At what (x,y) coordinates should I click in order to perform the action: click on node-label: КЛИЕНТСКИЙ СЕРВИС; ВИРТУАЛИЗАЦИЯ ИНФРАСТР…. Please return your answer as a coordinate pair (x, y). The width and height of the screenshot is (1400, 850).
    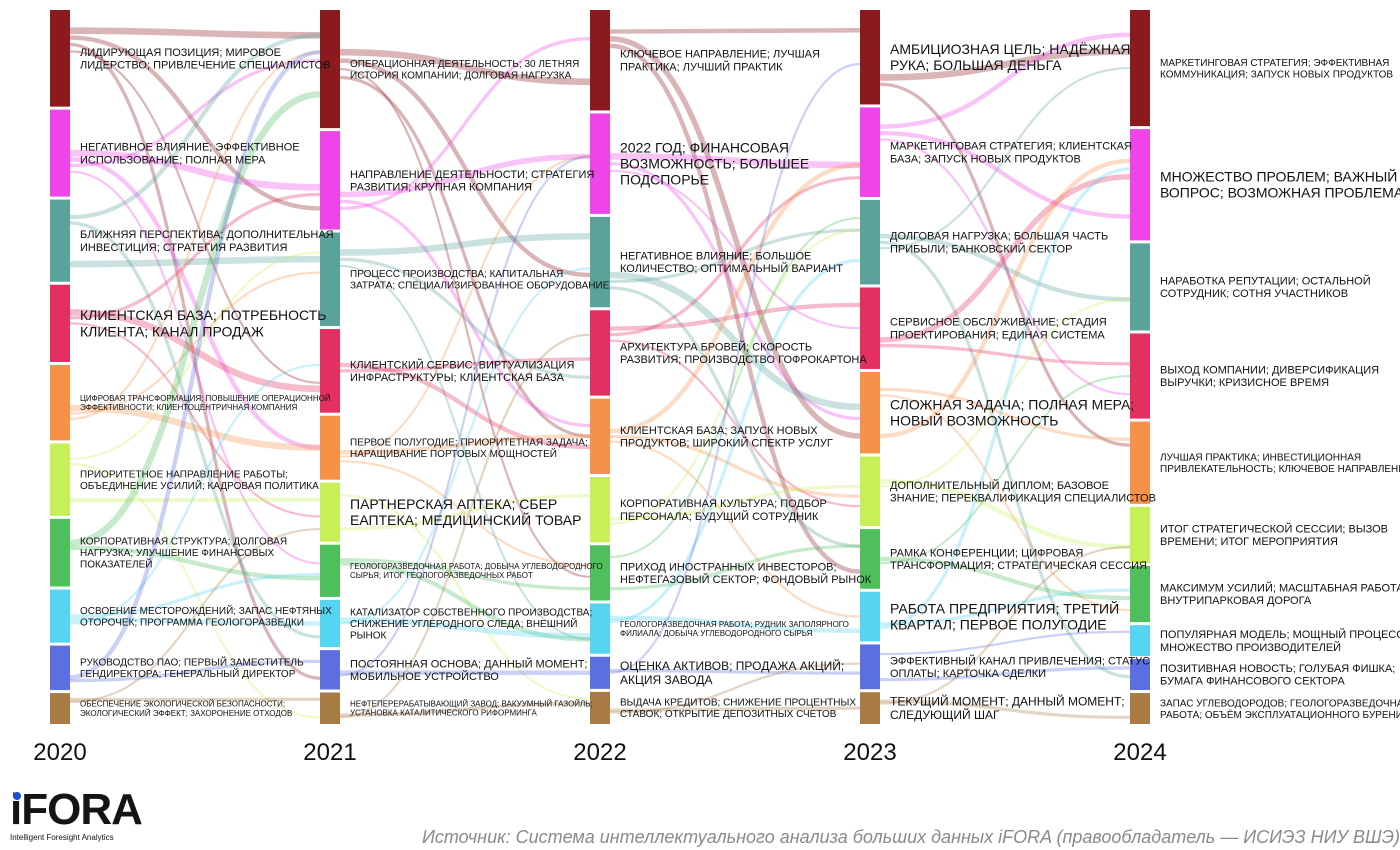
    Looking at the image, I should click on (462, 371).